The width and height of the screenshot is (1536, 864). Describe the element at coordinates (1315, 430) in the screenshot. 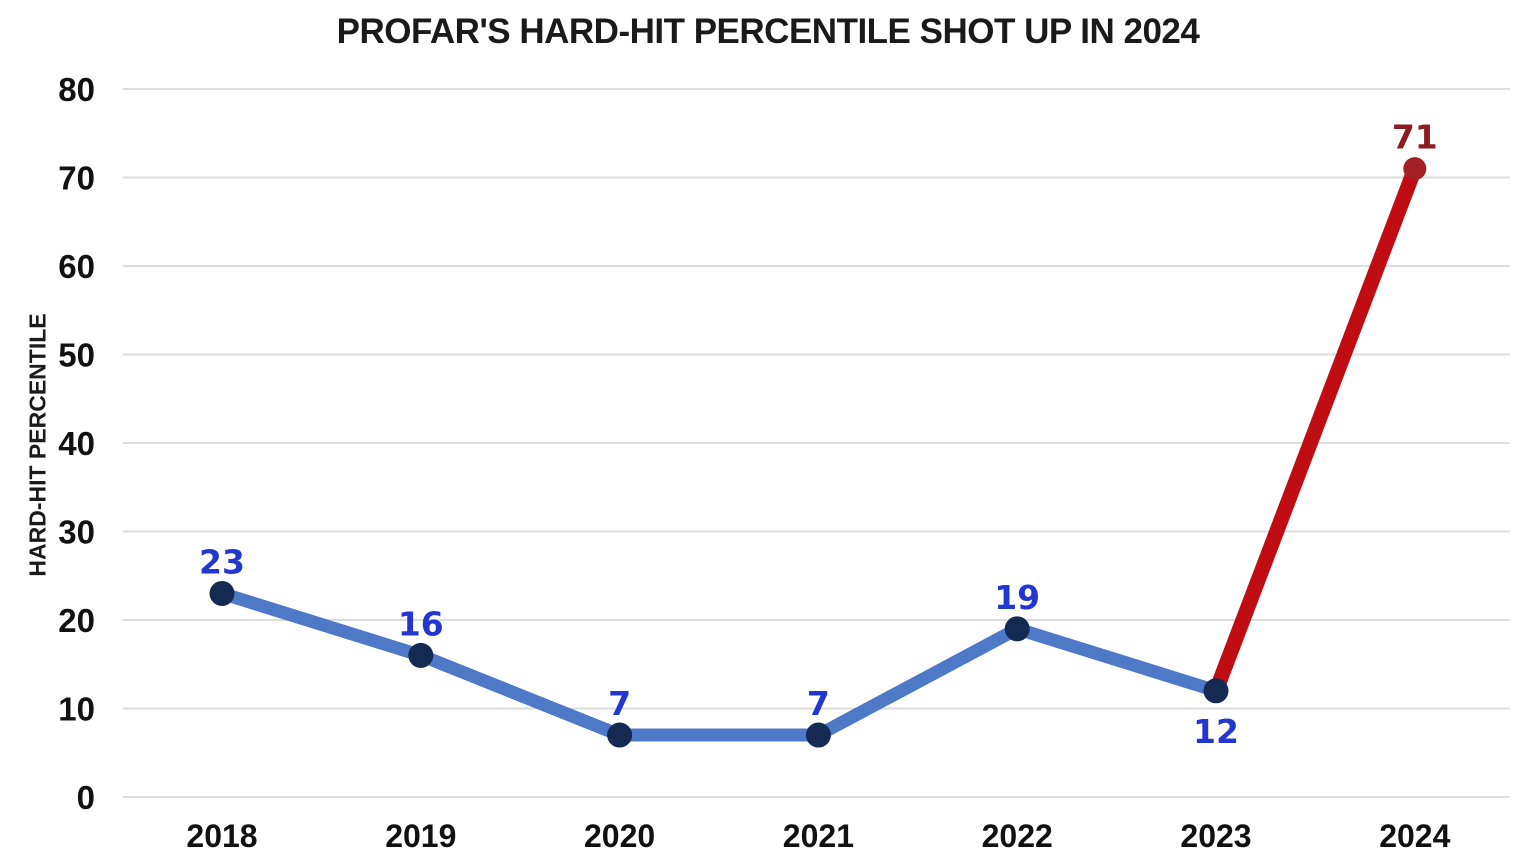

I see `highlight-line-red` at that location.